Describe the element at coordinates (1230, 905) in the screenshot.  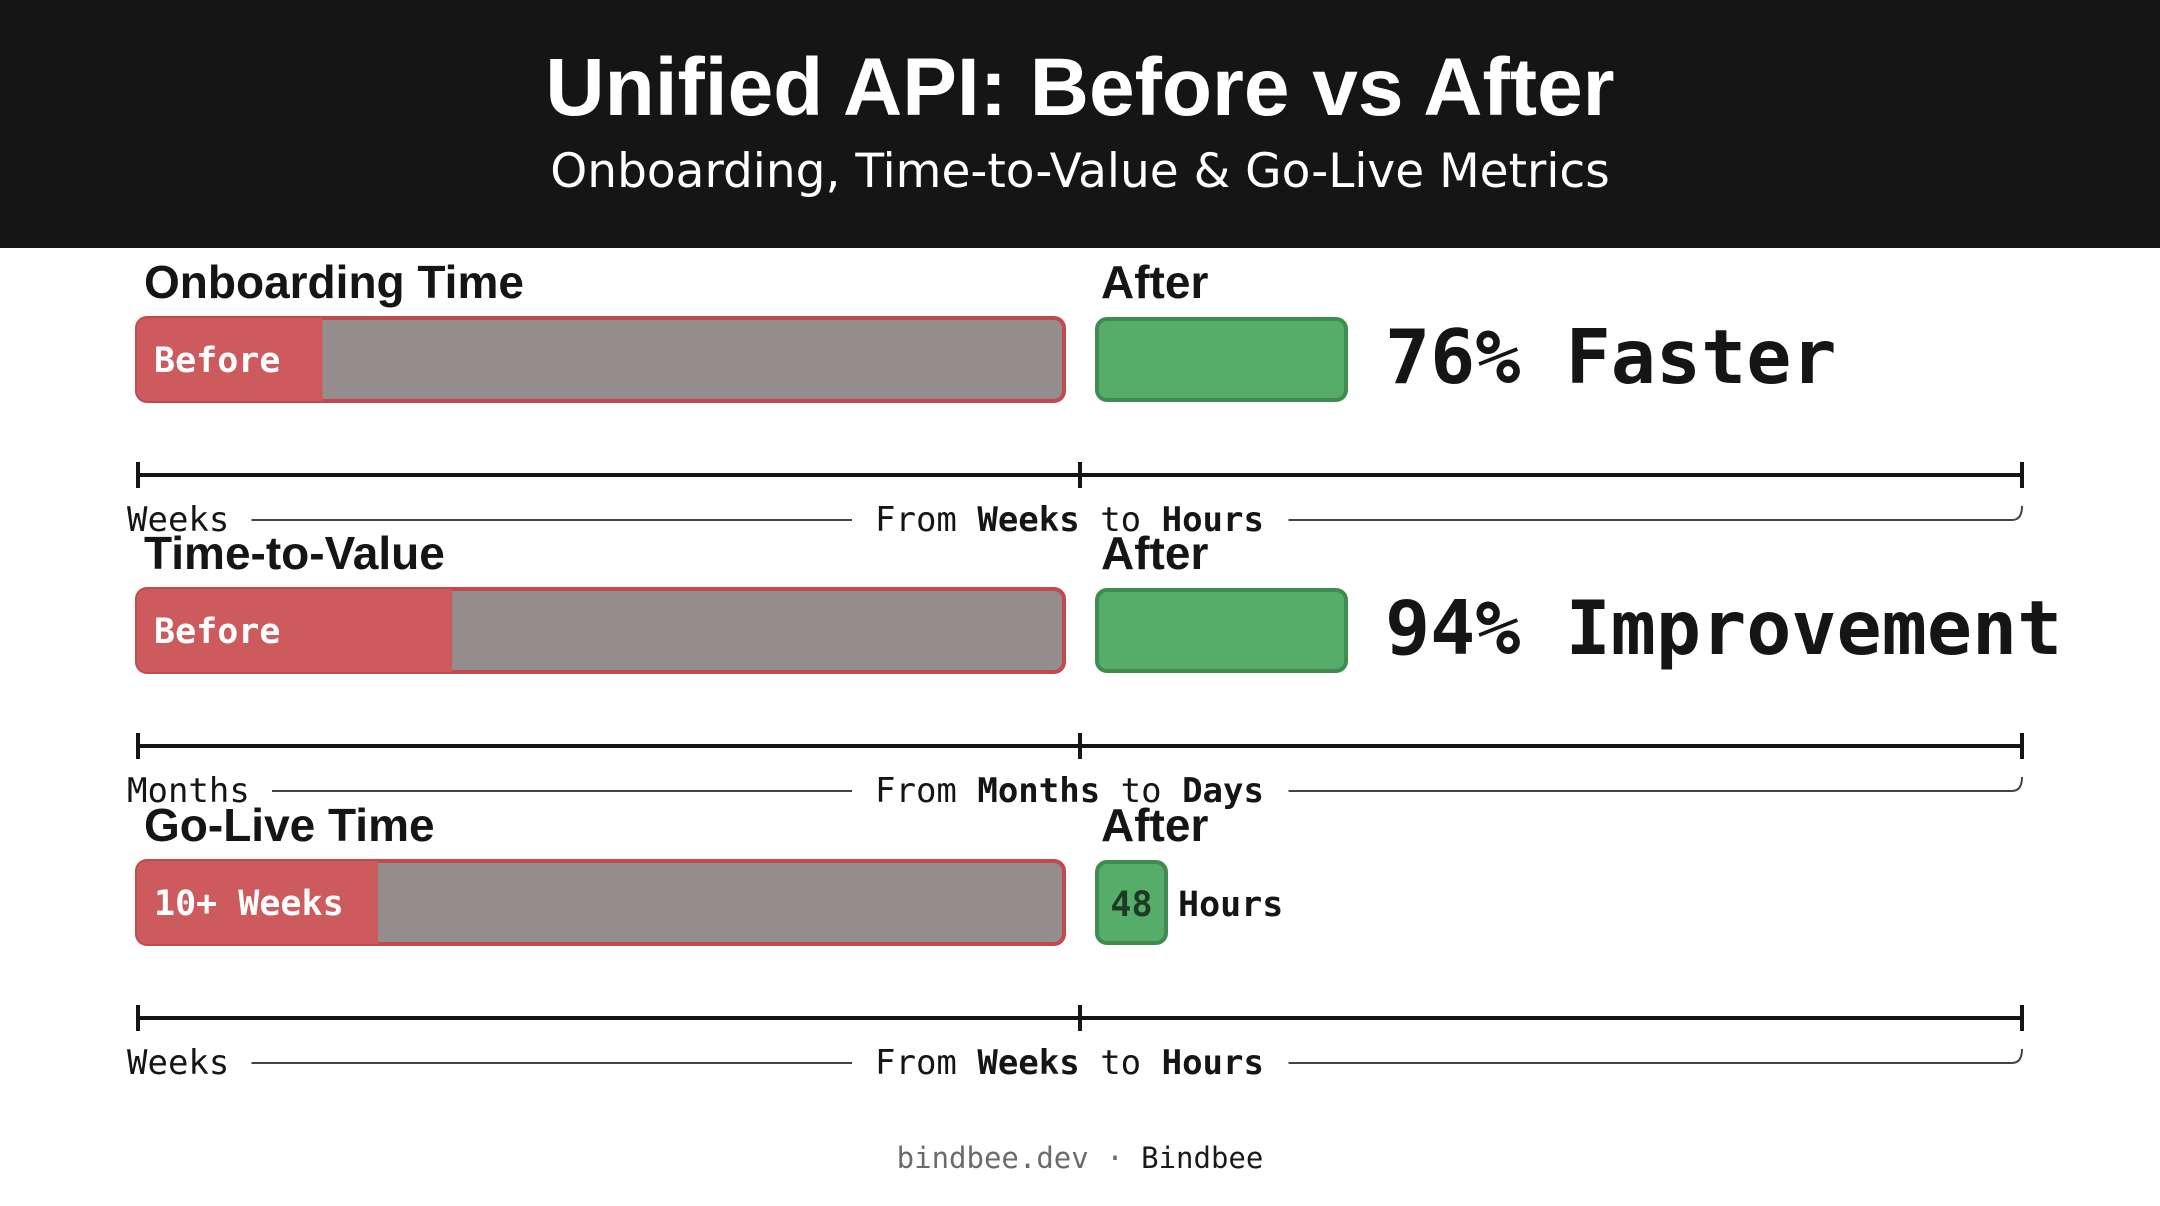
I see `after-bar-unit: Hours` at that location.